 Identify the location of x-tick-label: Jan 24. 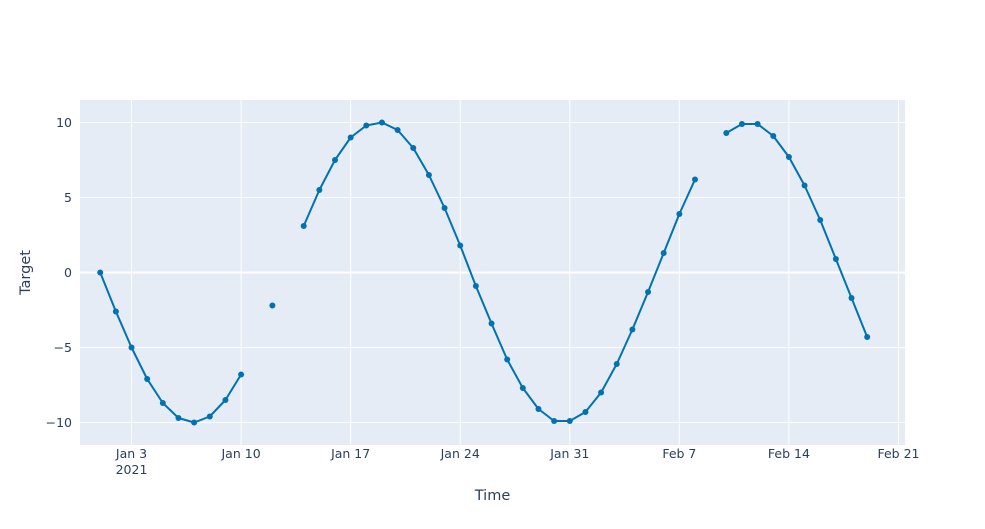
(460, 453).